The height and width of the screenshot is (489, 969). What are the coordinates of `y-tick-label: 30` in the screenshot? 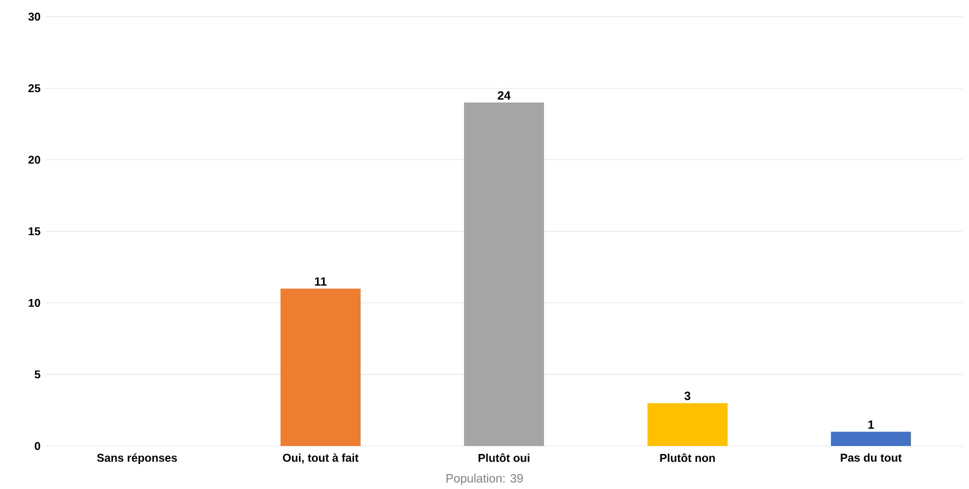 It's located at (34, 16).